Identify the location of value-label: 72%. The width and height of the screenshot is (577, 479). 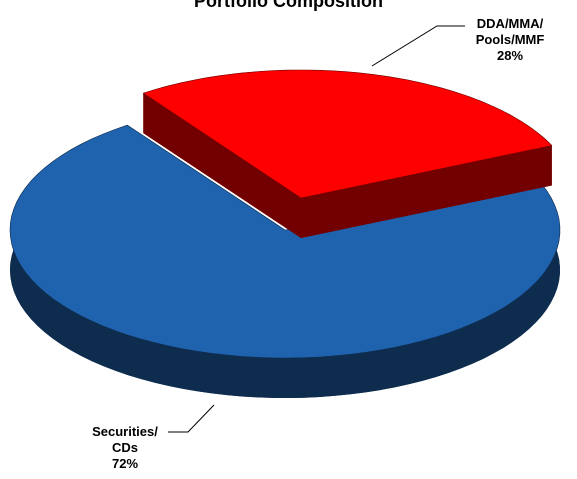
(125, 463).